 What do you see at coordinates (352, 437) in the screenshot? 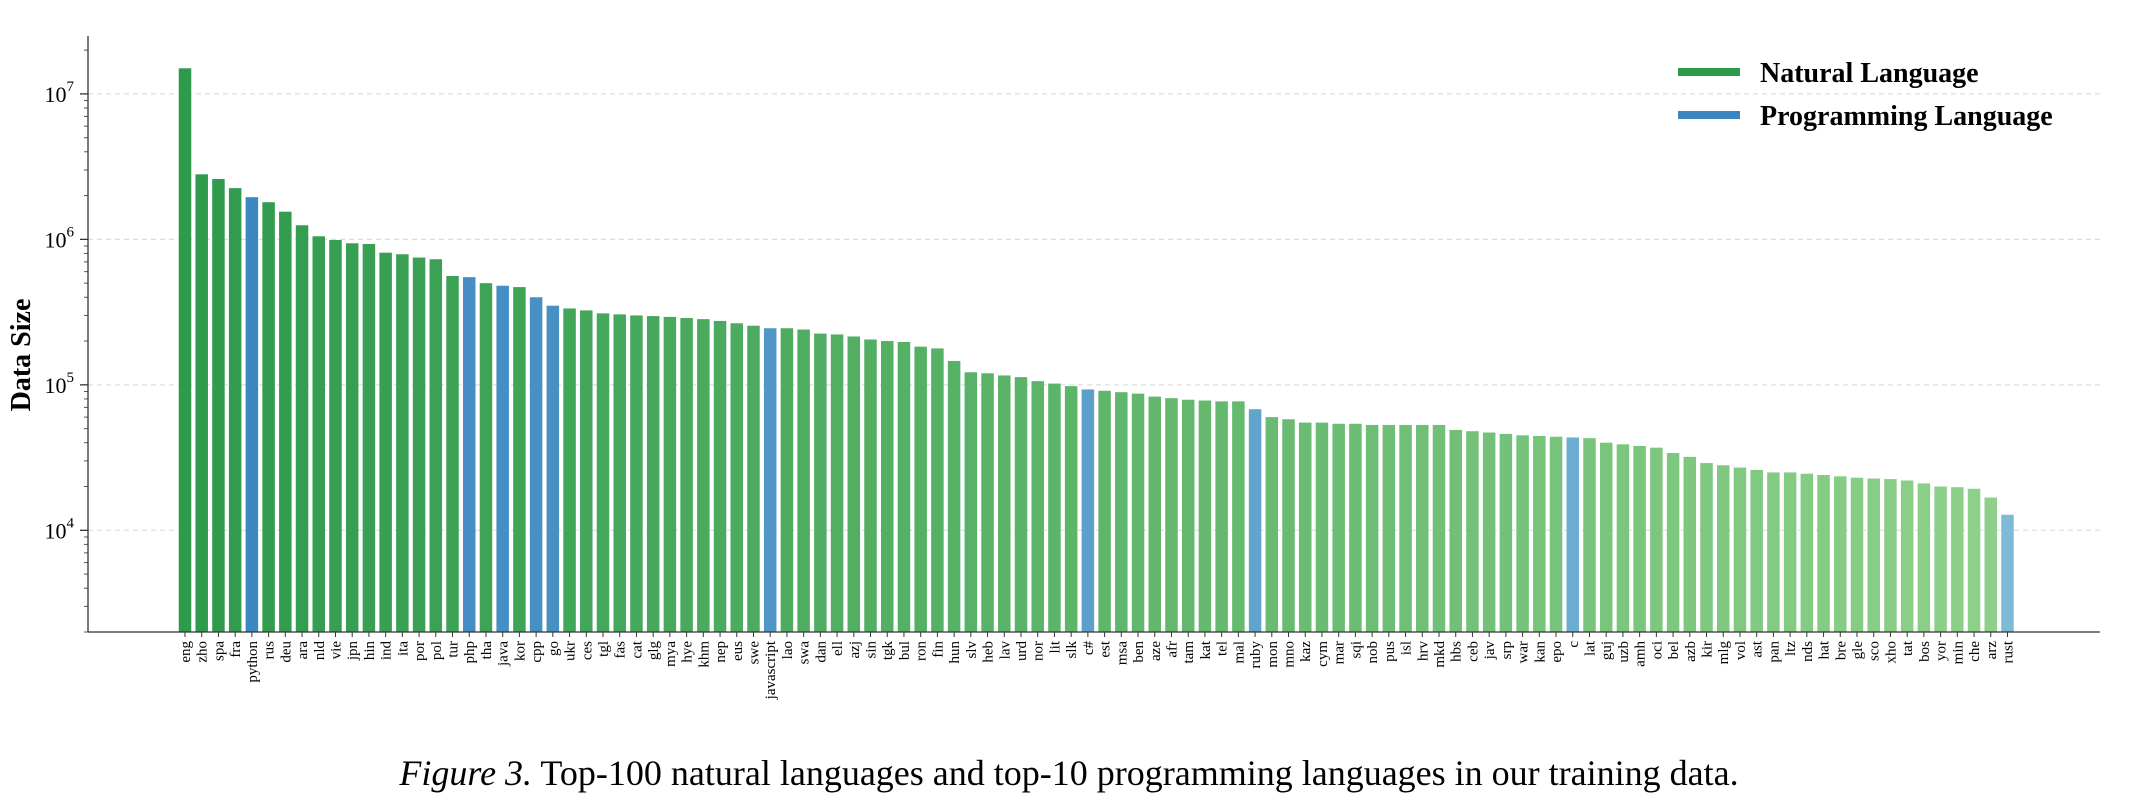
I see `bar-jpn` at bounding box center [352, 437].